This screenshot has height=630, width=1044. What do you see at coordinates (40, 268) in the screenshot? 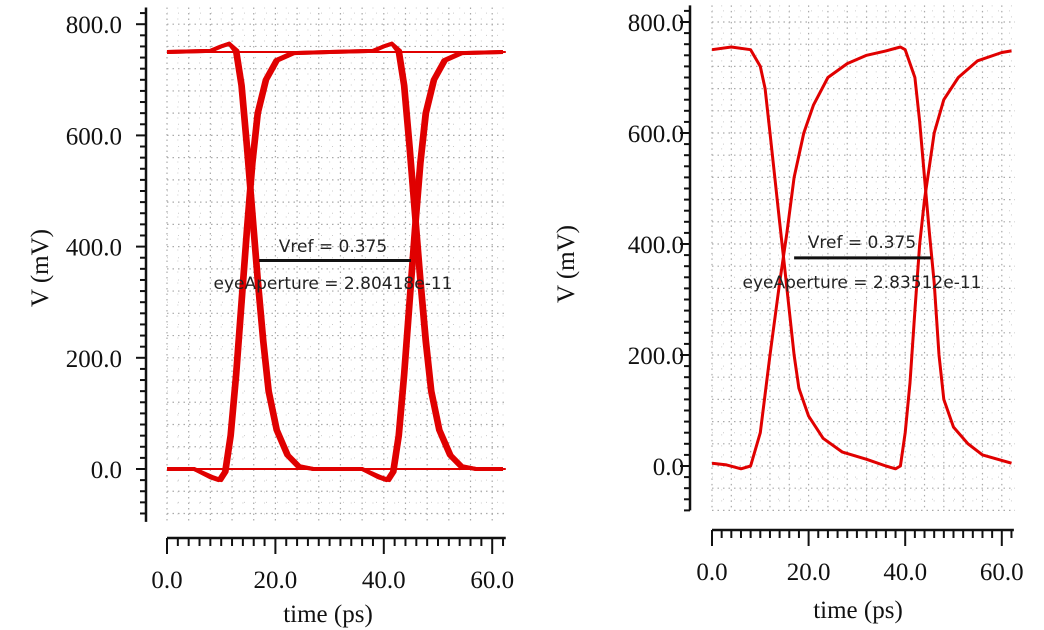
I see `y-axis-title-left: V (mV)` at bounding box center [40, 268].